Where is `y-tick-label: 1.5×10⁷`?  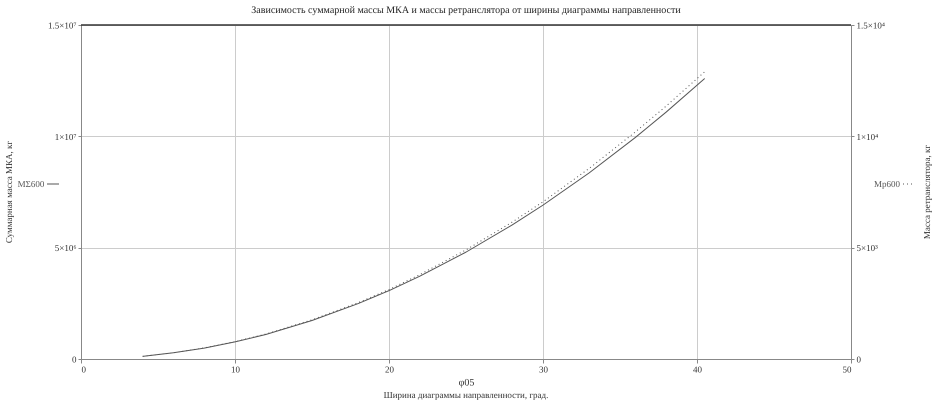 y-tick-label: 1.5×10⁷ is located at coordinates (62, 25).